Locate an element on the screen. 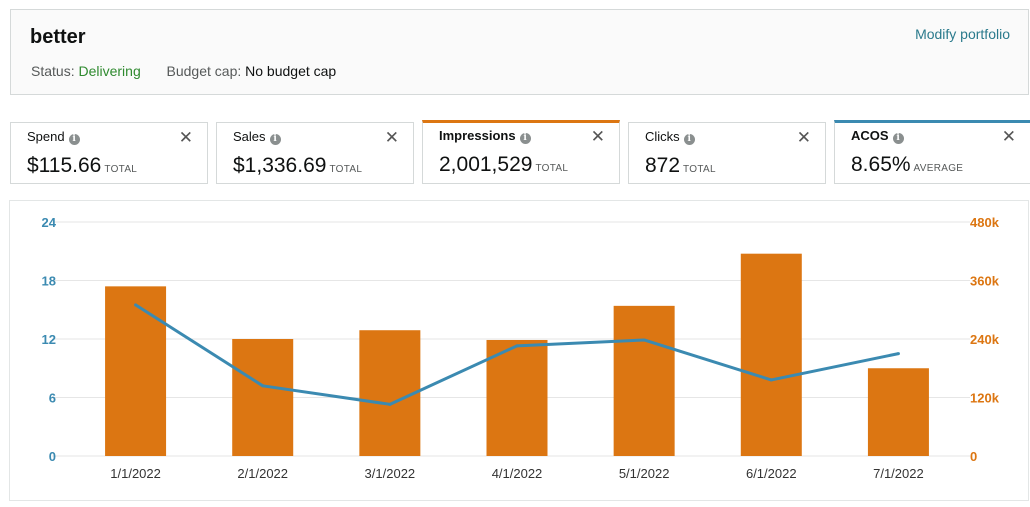 This screenshot has height=507, width=1030. metric-value-spend: $115.66 TOTAL is located at coordinates (82, 165).